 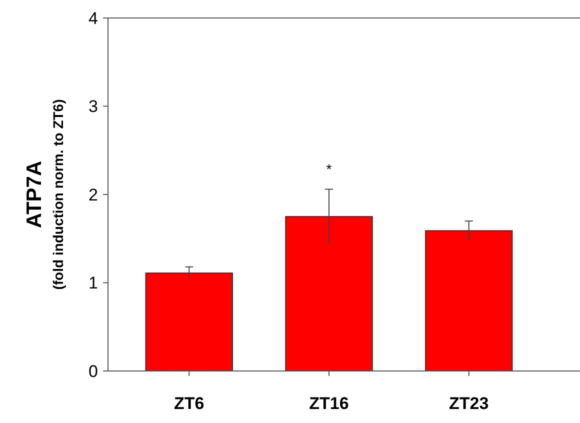 What do you see at coordinates (329, 403) in the screenshot?
I see `x-tick-label: ZT16` at bounding box center [329, 403].